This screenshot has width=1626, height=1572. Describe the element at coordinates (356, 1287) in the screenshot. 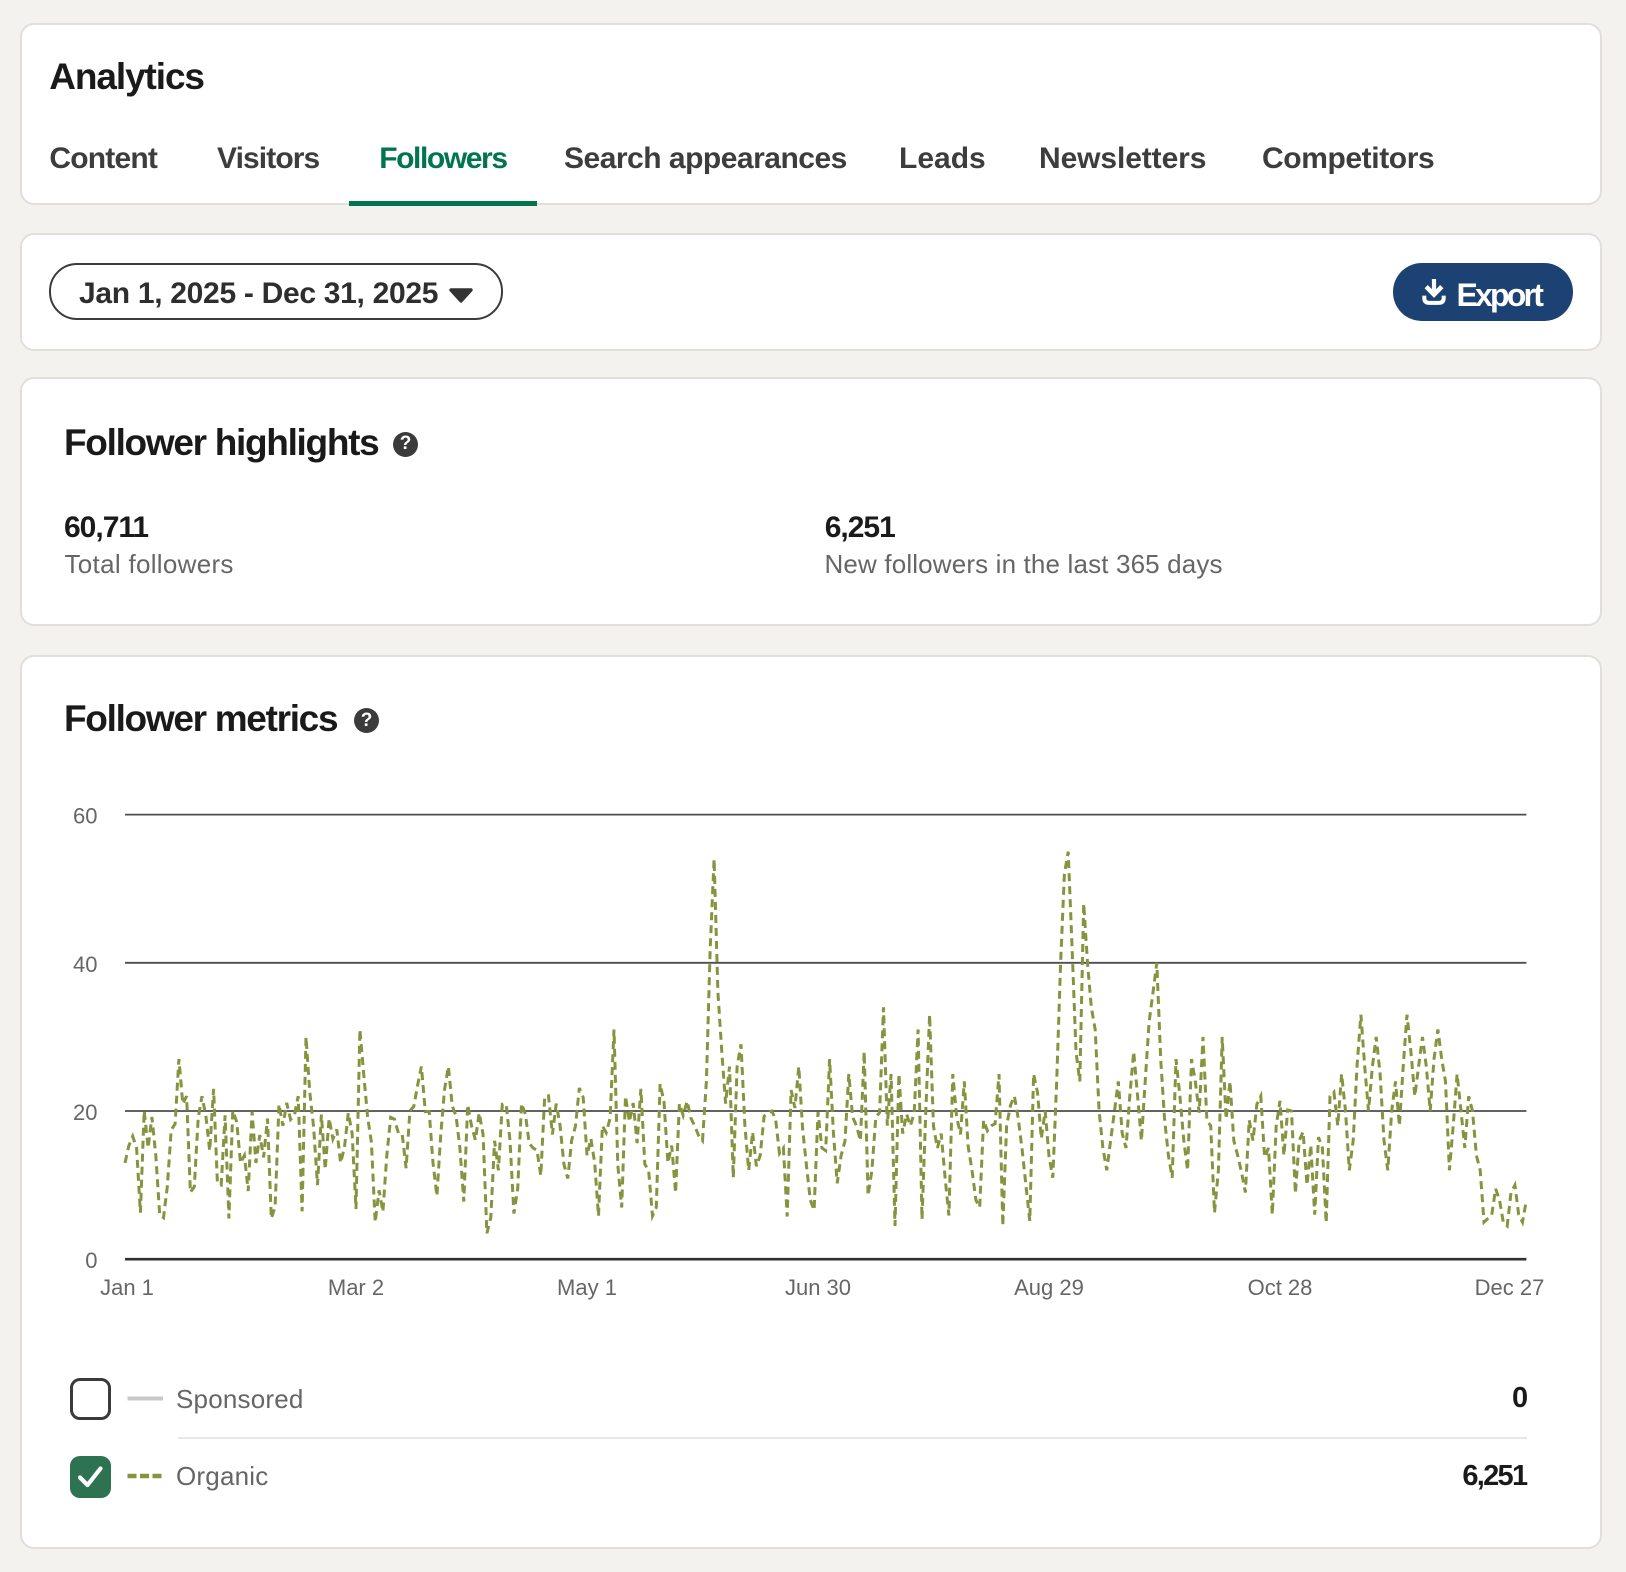

I see `svg-text: Mar 2` at that location.